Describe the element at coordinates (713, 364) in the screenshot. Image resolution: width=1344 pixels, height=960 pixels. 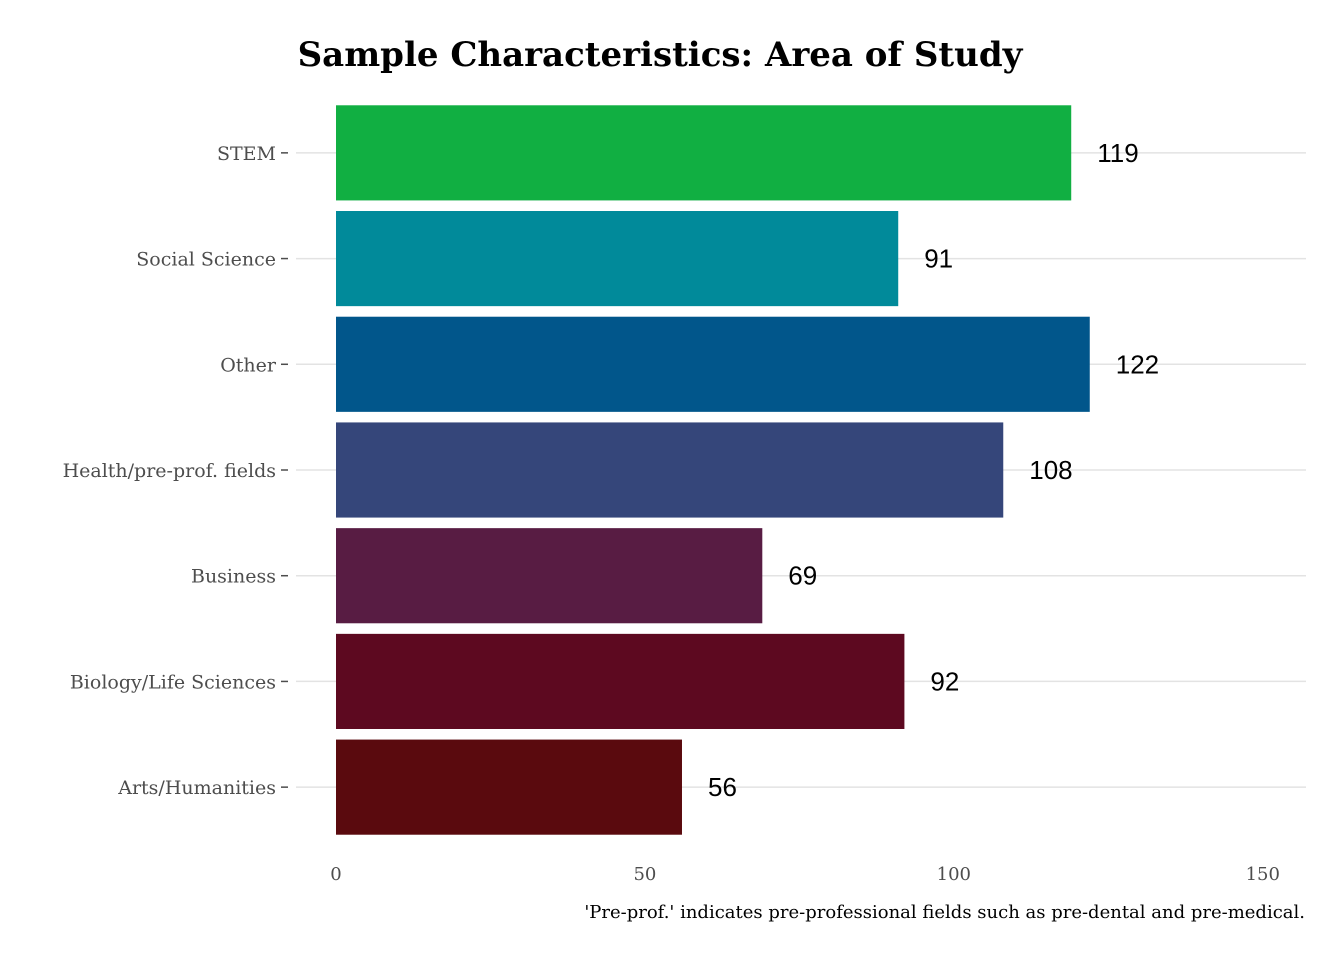
I see `bar-other` at that location.